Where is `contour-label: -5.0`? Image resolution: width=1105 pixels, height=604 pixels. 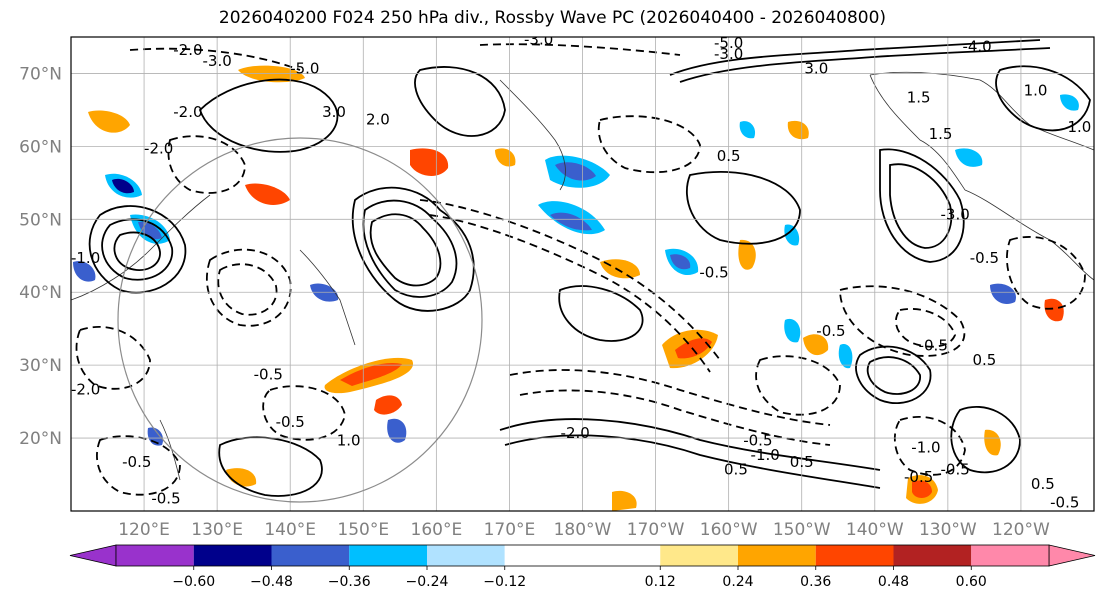 contour-label: -5.0 is located at coordinates (728, 43).